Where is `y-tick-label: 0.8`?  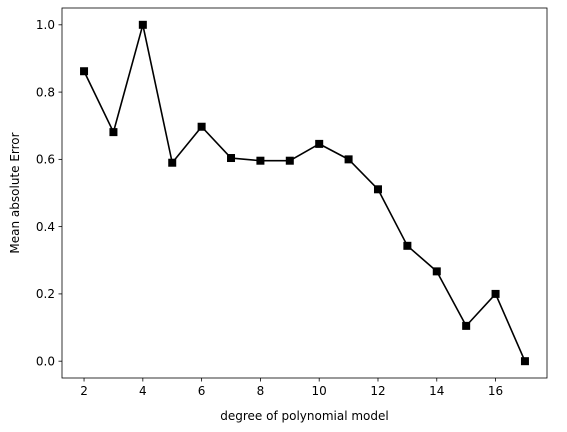
y-tick-label: 0.8 is located at coordinates (45, 92).